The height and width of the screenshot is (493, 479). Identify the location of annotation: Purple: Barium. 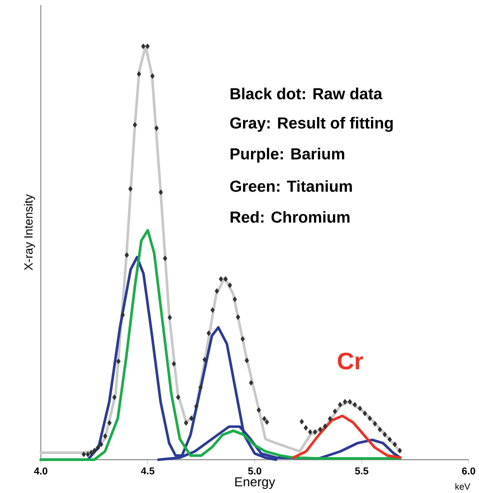
(287, 155).